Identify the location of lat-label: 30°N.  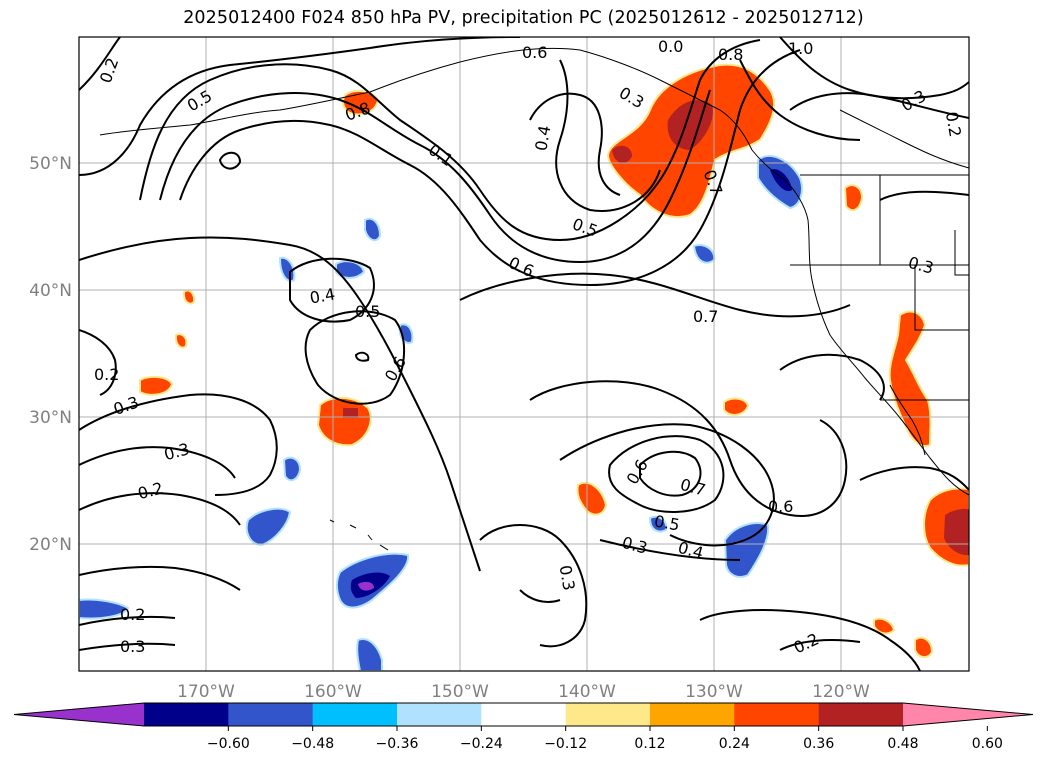
(50, 418).